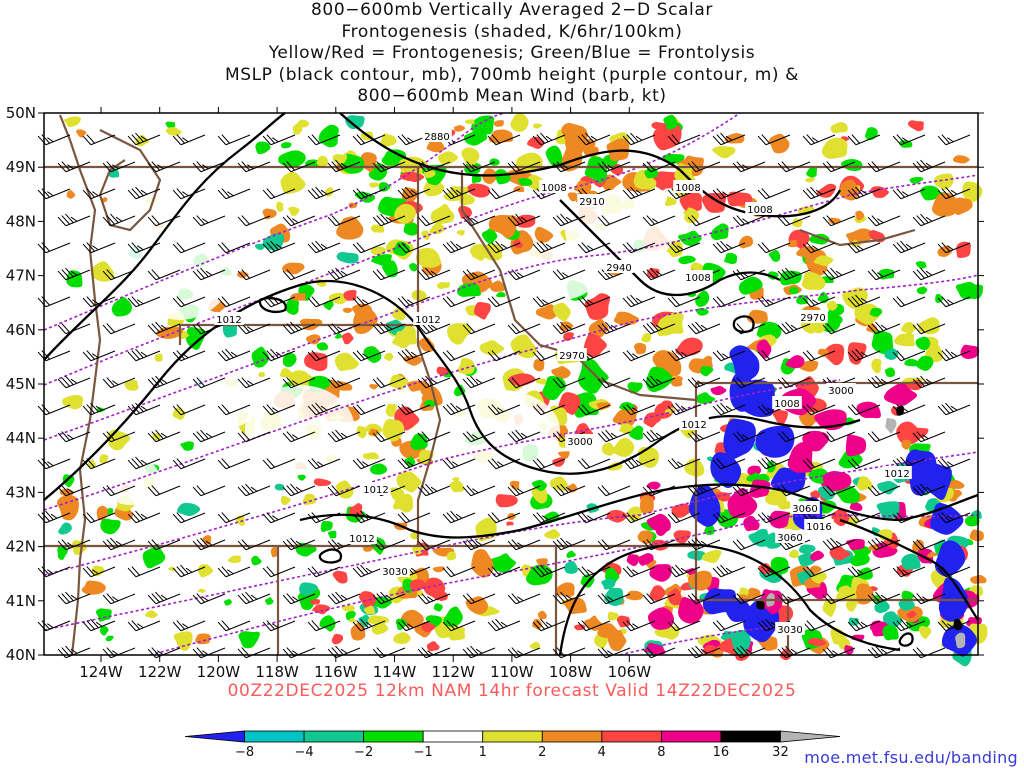 The image size is (1024, 768). What do you see at coordinates (21, 384) in the screenshot?
I see `lat-label: 45N` at bounding box center [21, 384].